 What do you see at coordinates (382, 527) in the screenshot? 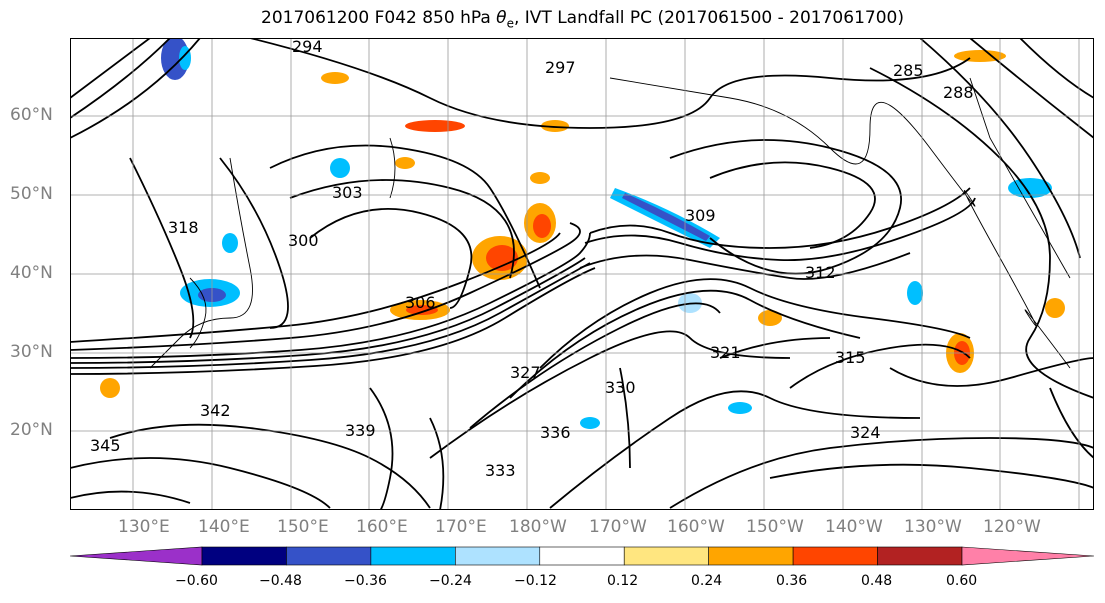
I see `lon-label: 160°E` at bounding box center [382, 527].